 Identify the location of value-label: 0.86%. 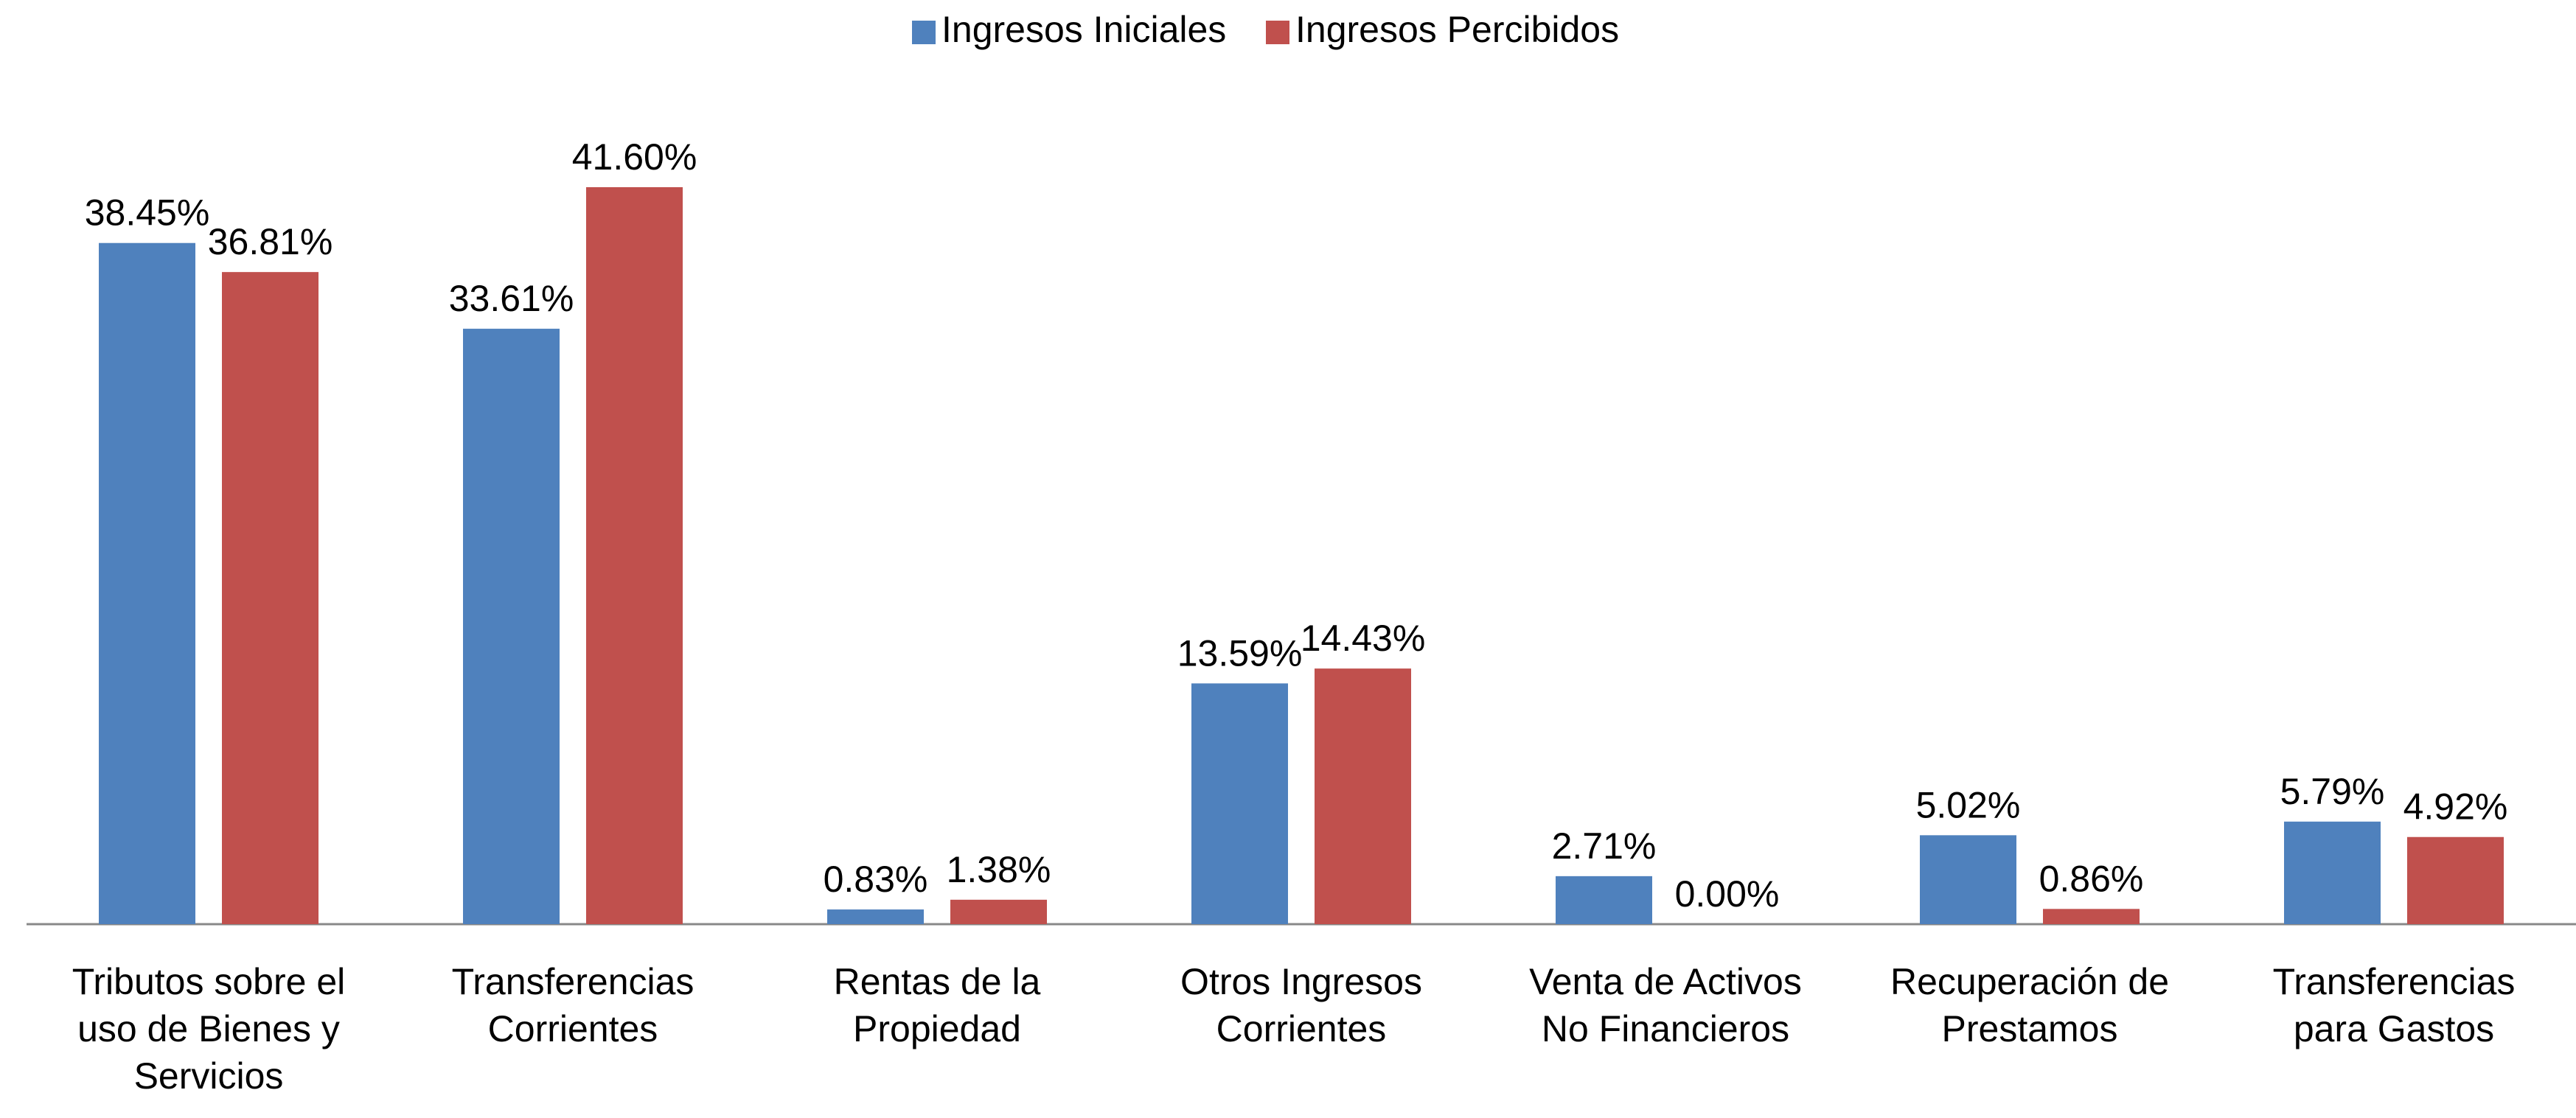
(2092, 878).